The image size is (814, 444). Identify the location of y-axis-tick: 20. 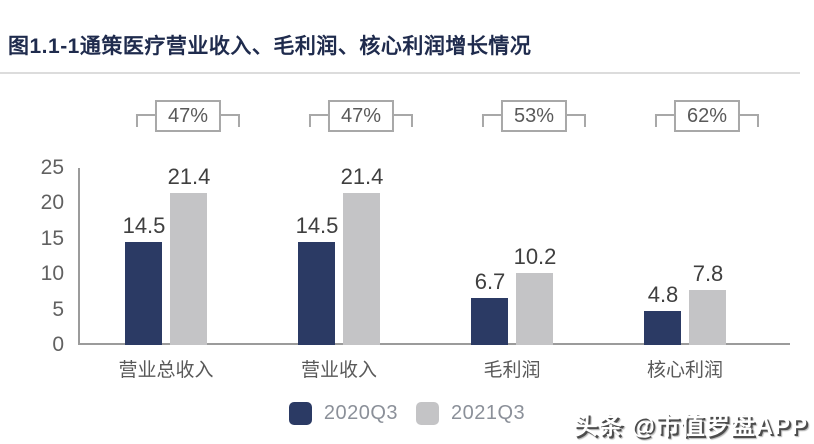
(52, 202).